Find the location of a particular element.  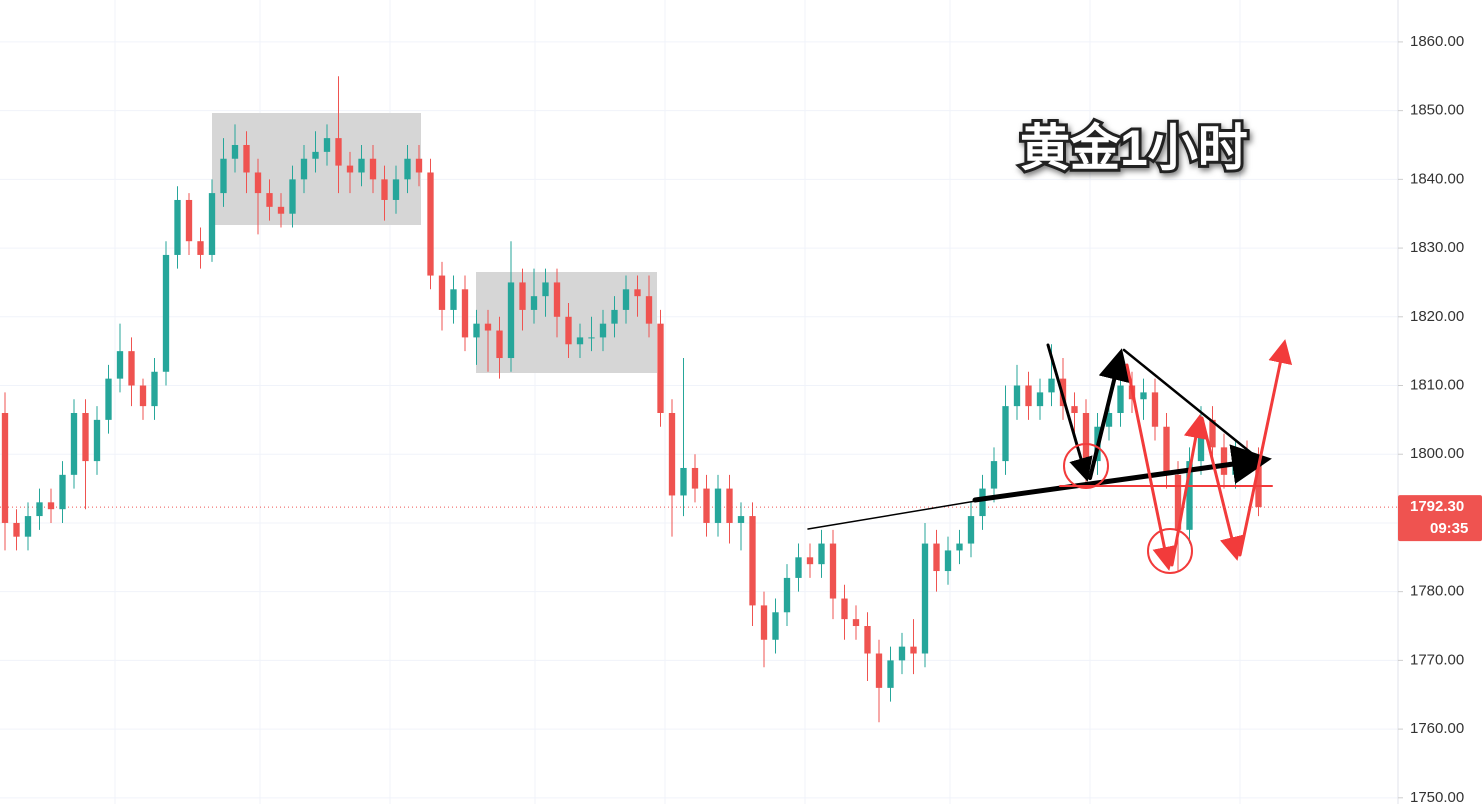

last-price-label: 1792.30 is located at coordinates (1437, 506).